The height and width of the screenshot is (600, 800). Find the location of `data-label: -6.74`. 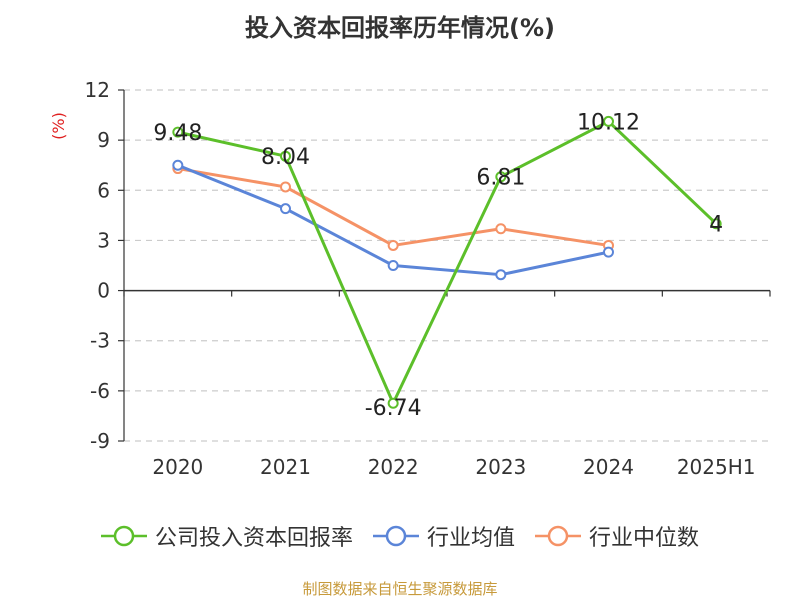

data-label: -6.74 is located at coordinates (393, 408).